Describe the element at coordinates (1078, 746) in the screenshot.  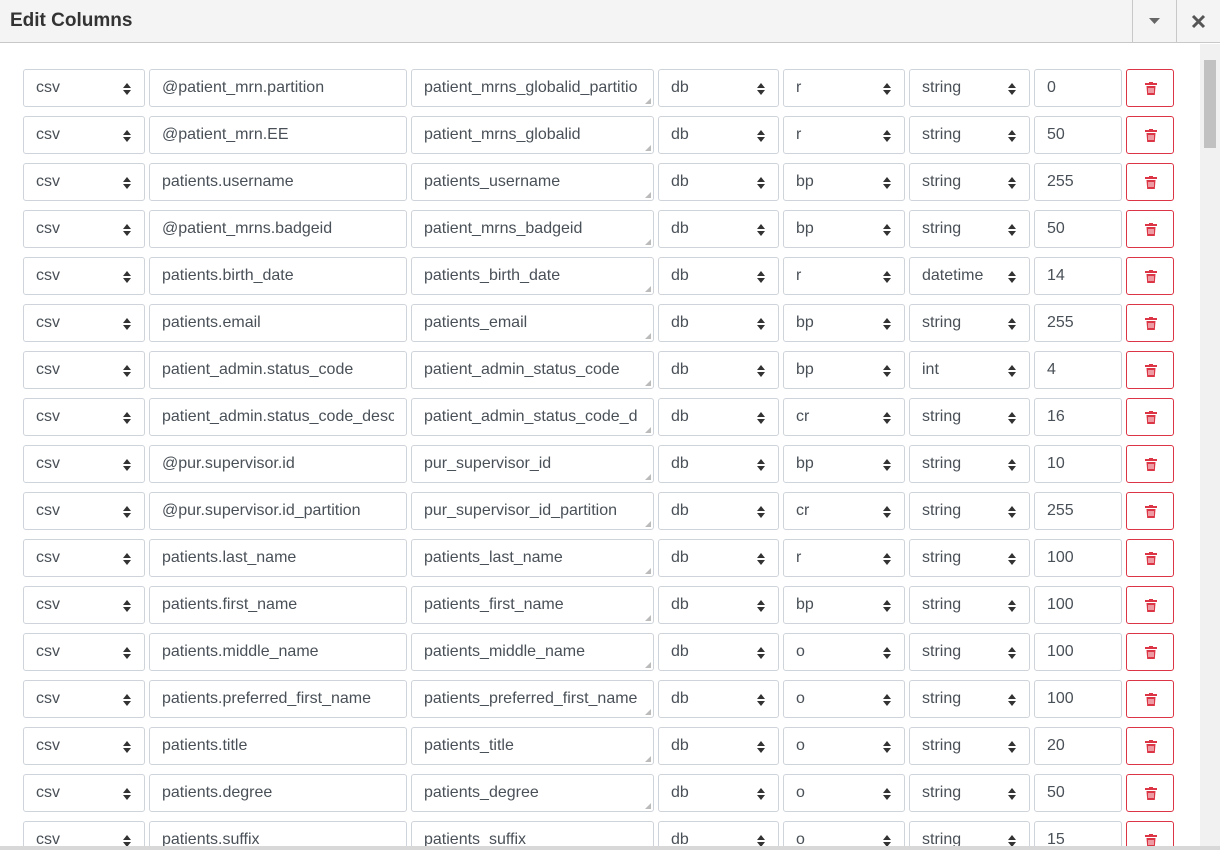
I see `length-input: 20` at that location.